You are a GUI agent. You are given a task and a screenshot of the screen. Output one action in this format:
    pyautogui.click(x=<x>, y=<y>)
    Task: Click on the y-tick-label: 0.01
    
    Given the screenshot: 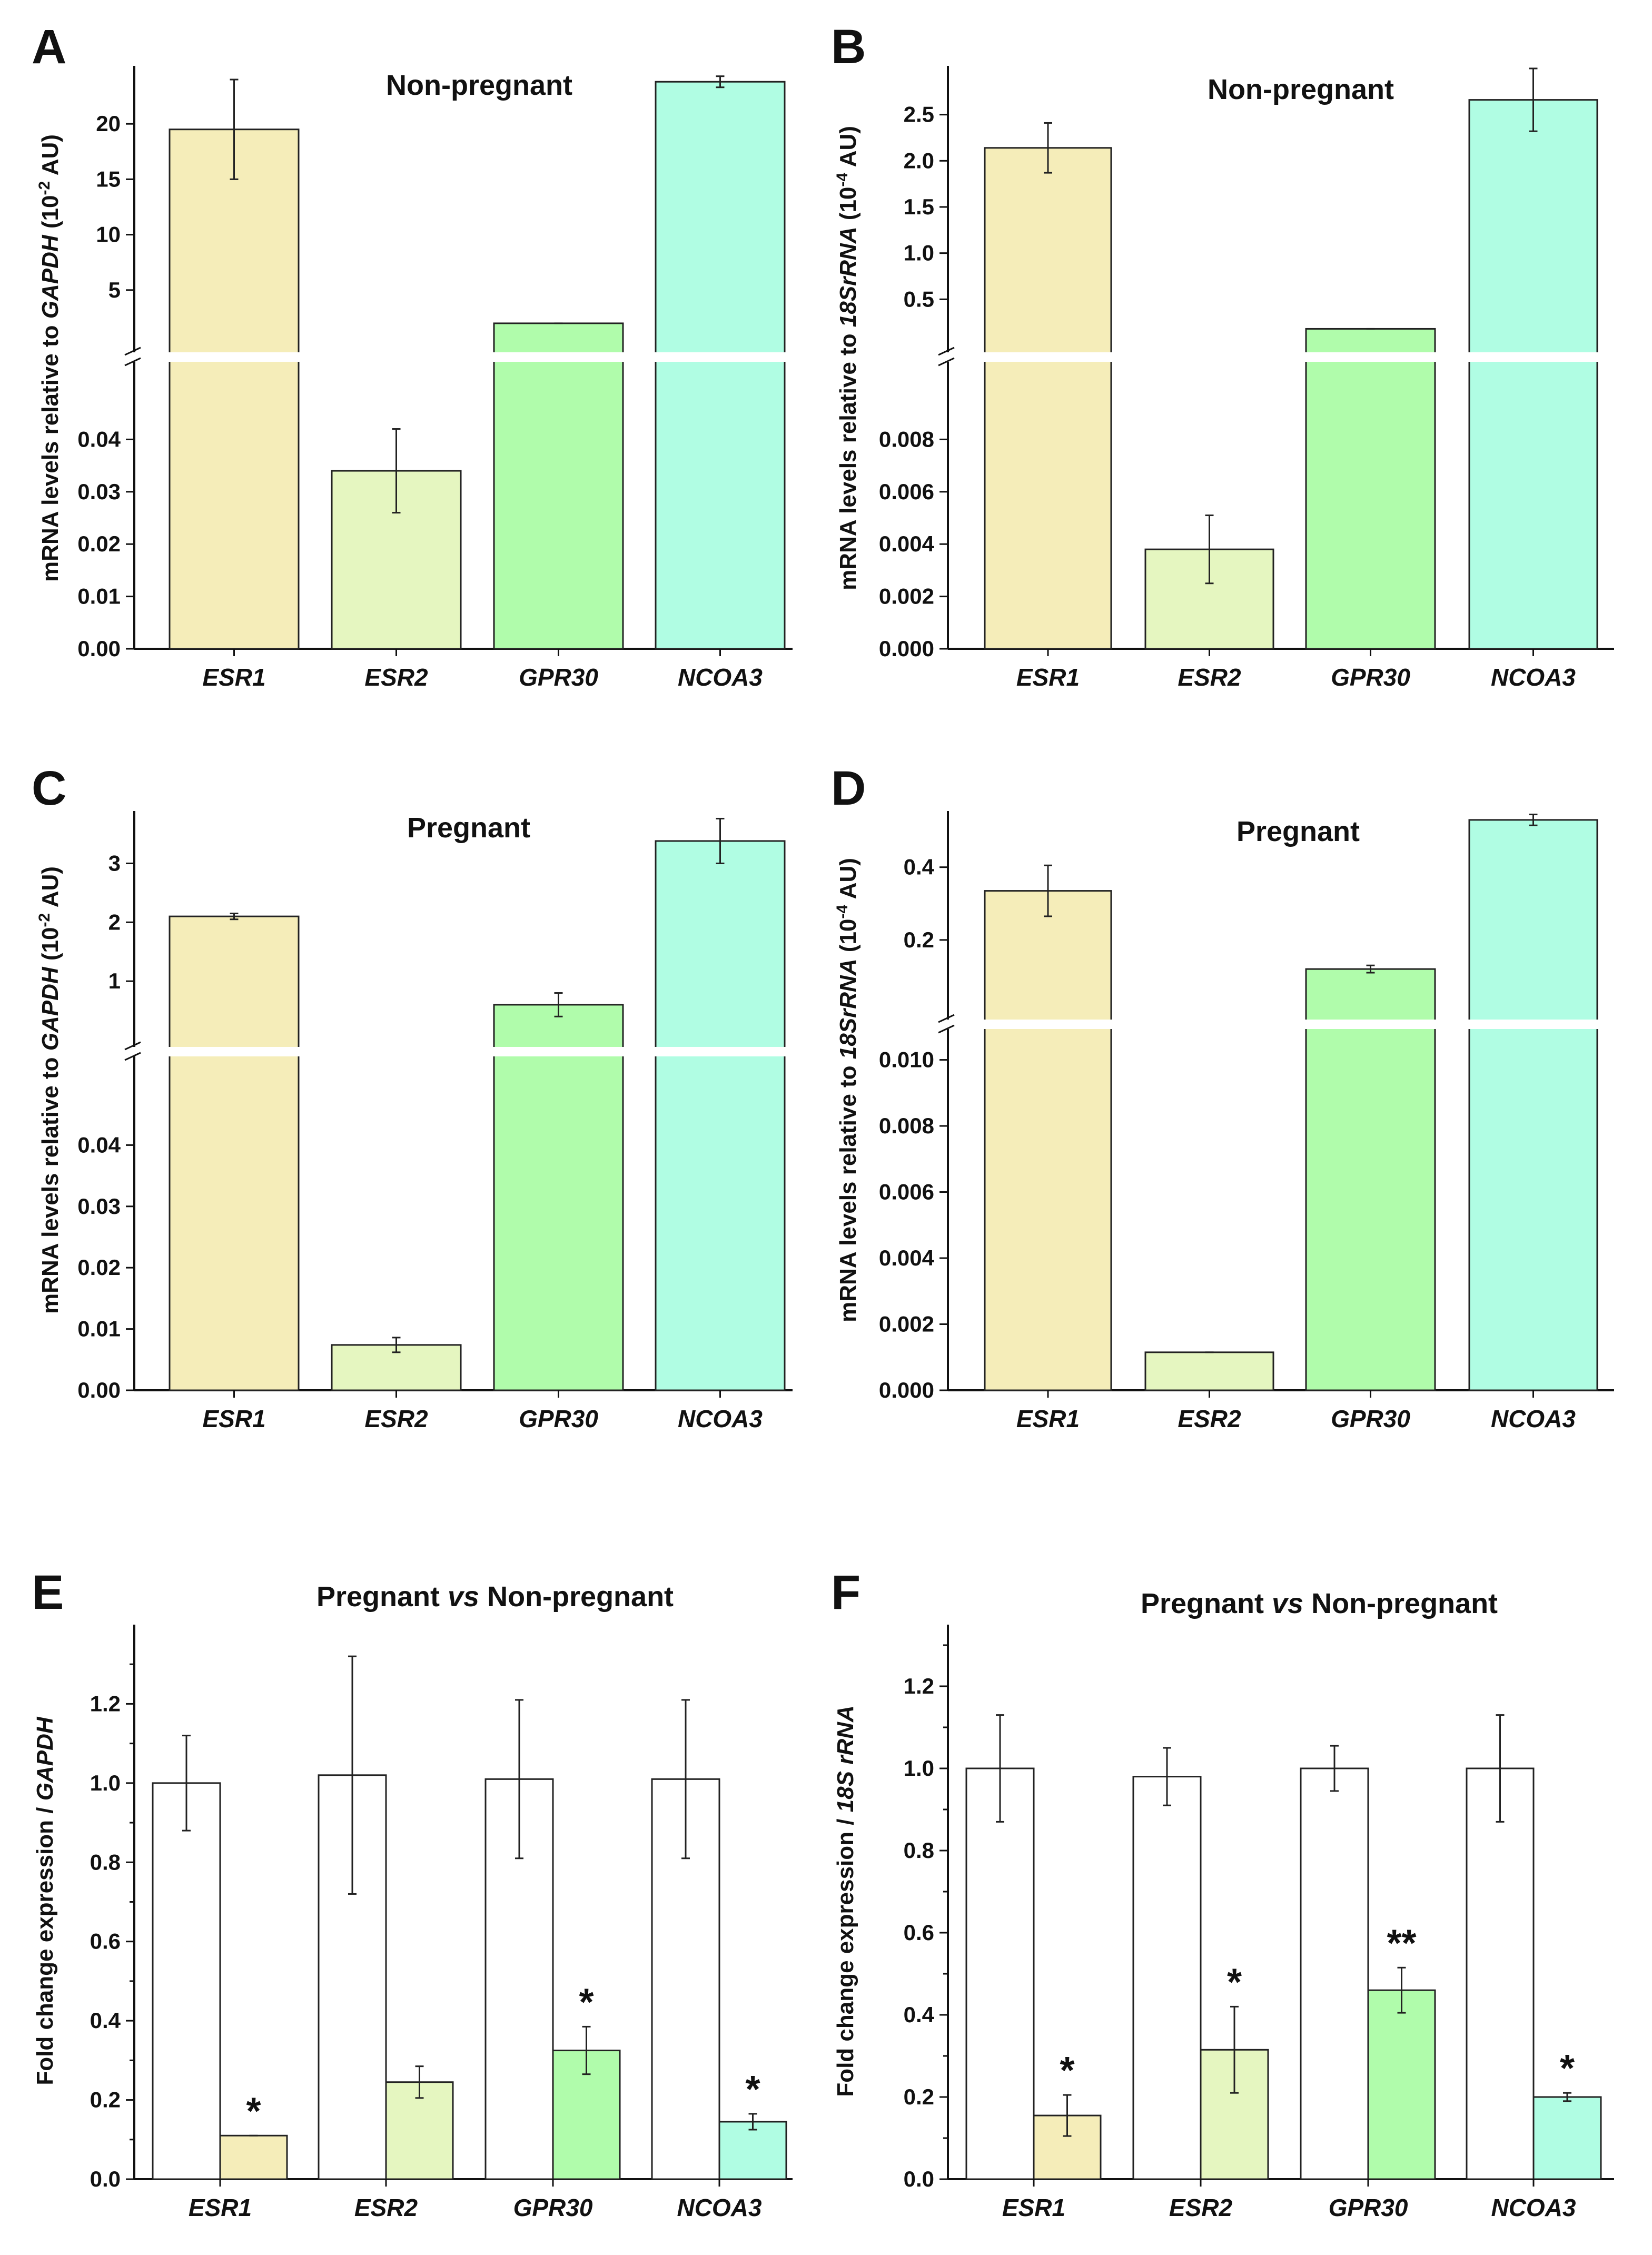 What is the action you would take?
    pyautogui.click(x=99, y=1329)
    